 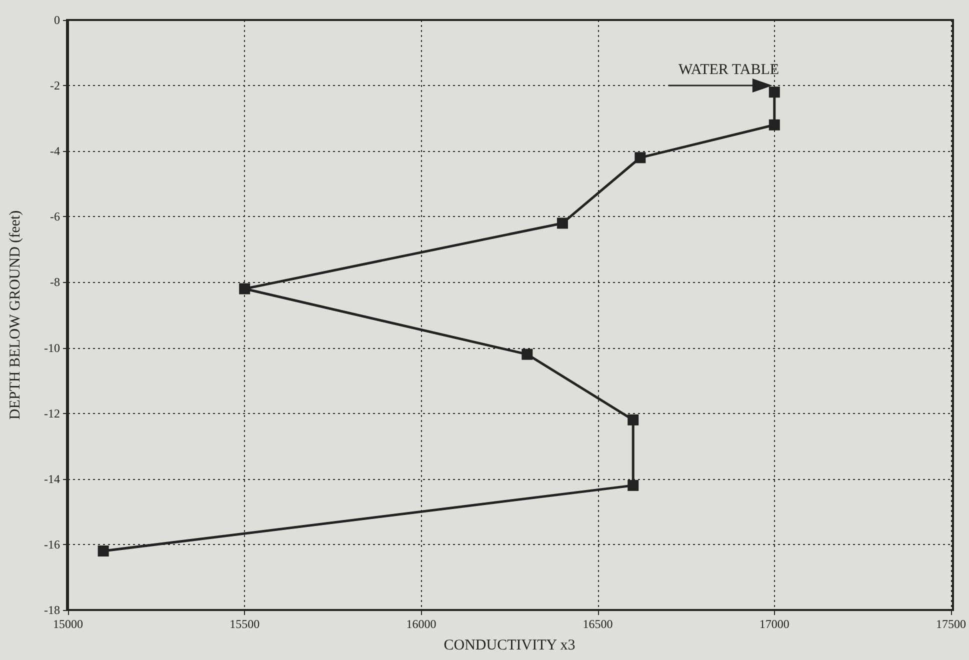 What do you see at coordinates (774, 624) in the screenshot?
I see `x-tick-label: 17000` at bounding box center [774, 624].